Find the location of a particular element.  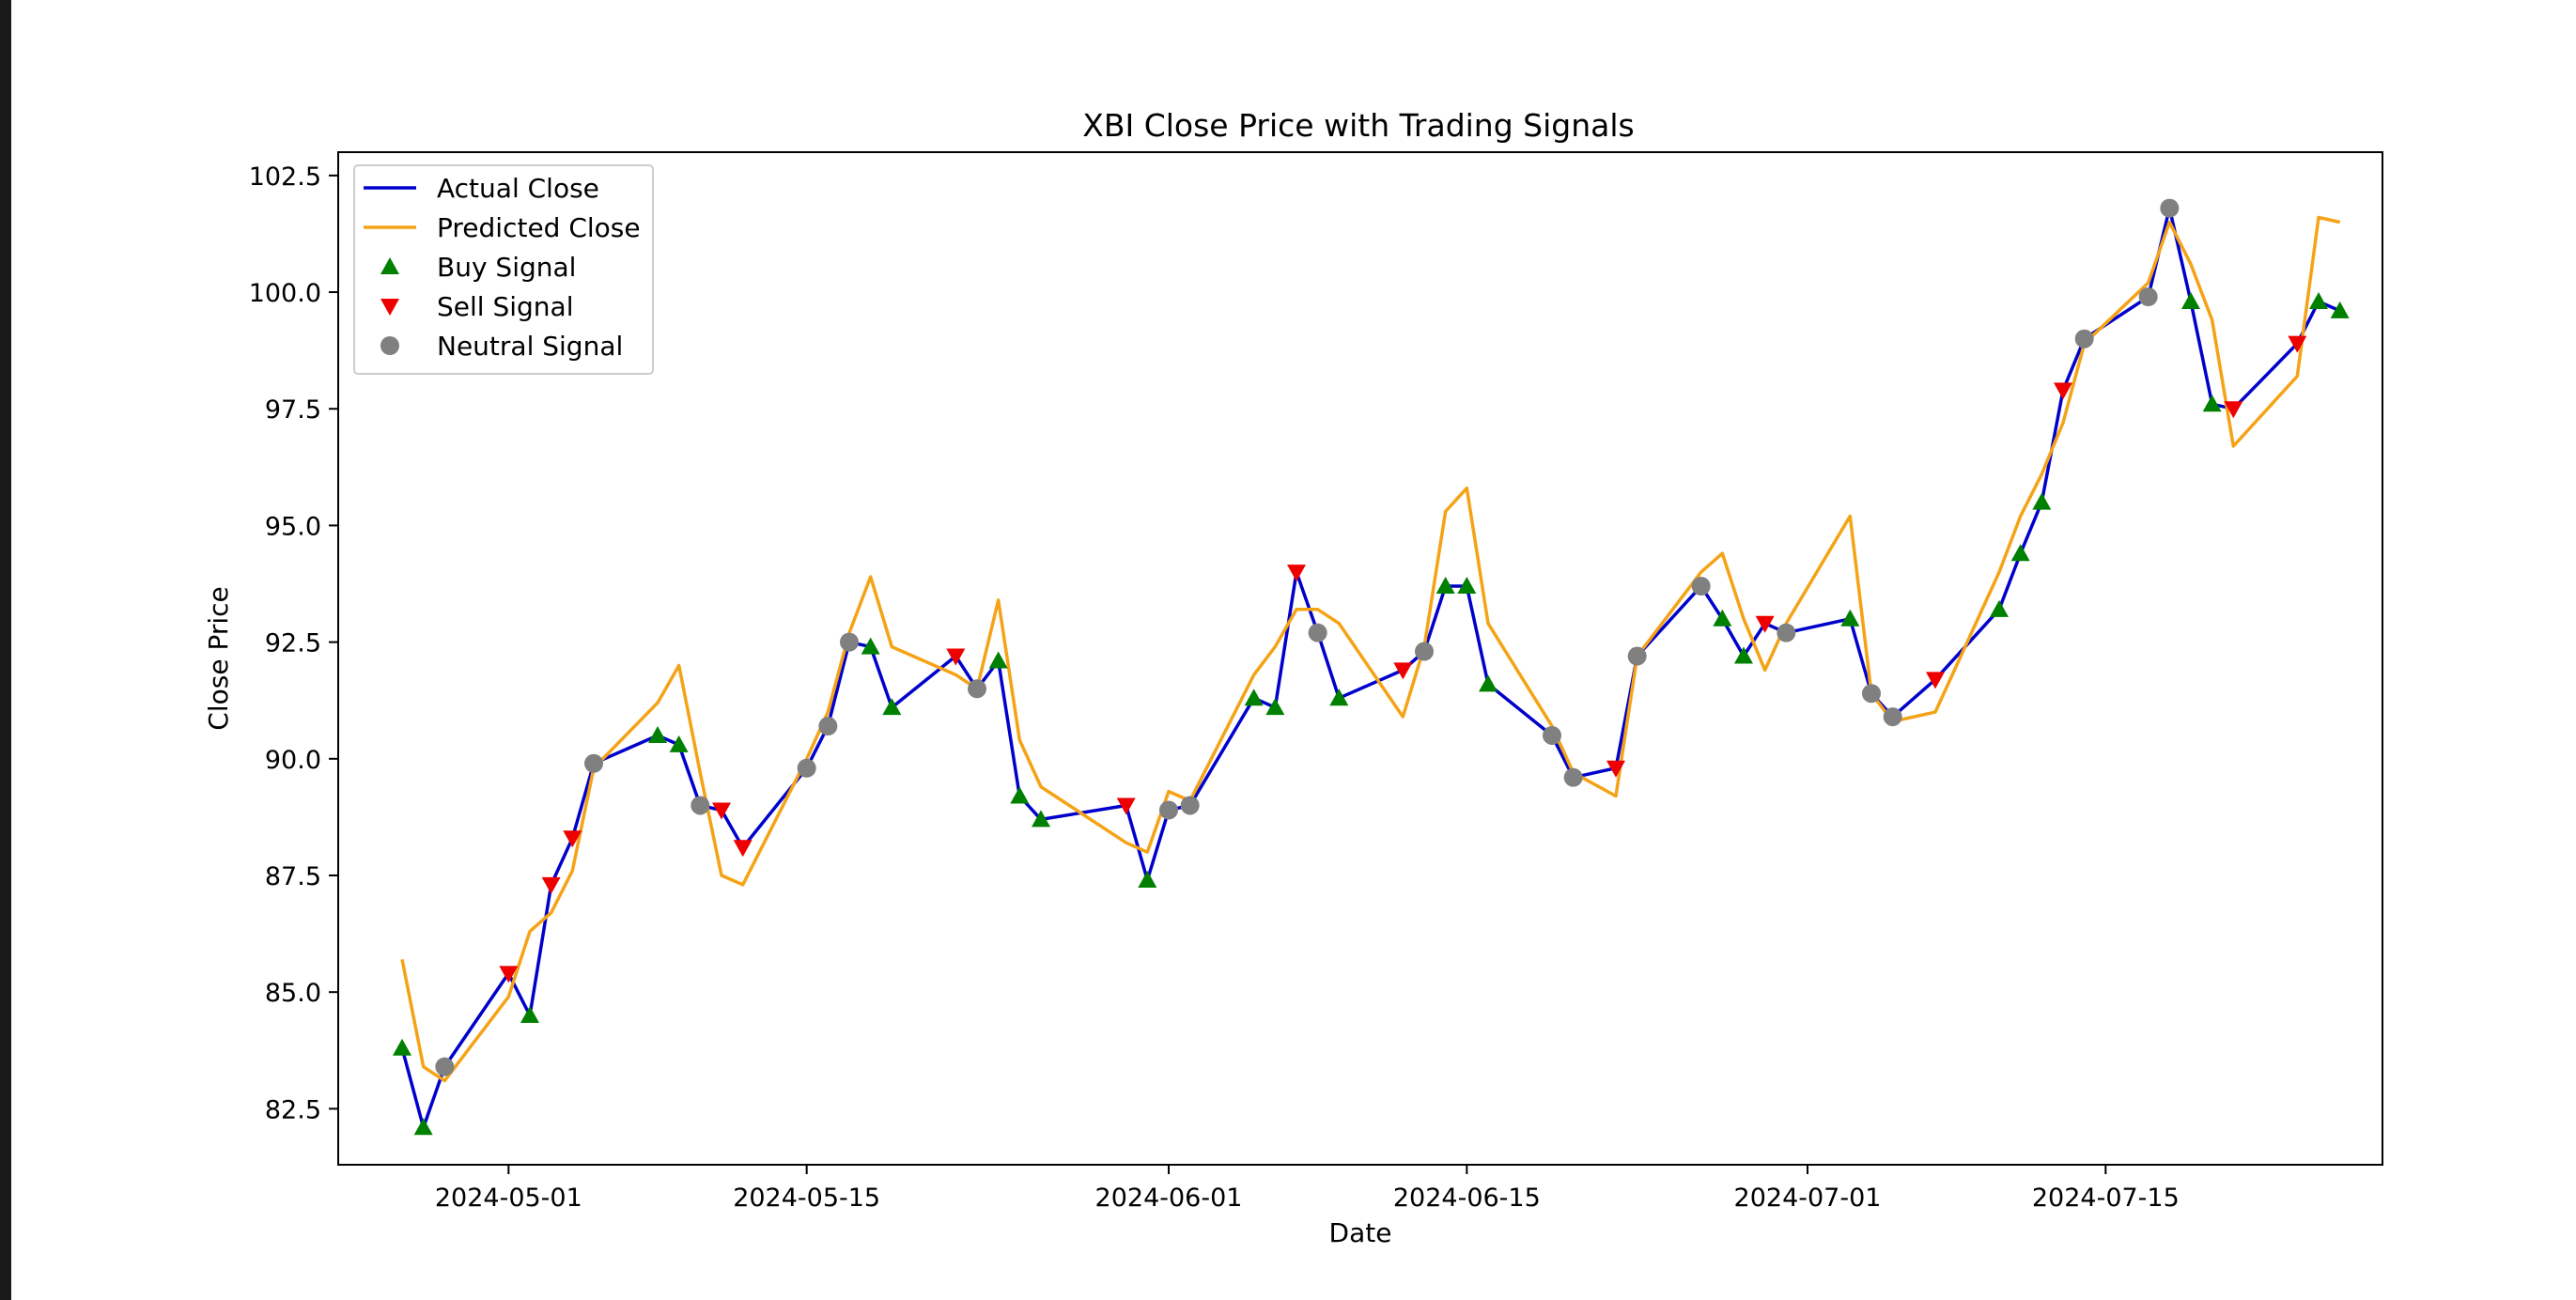

y-tick-label: 95.0 is located at coordinates (293, 526).